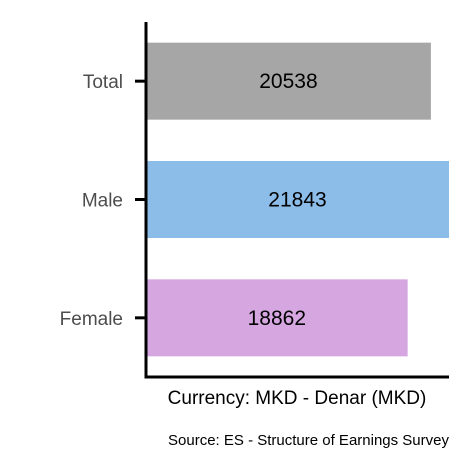 This screenshot has width=472, height=472. Describe the element at coordinates (103, 82) in the screenshot. I see `category-label-total: Total` at that location.